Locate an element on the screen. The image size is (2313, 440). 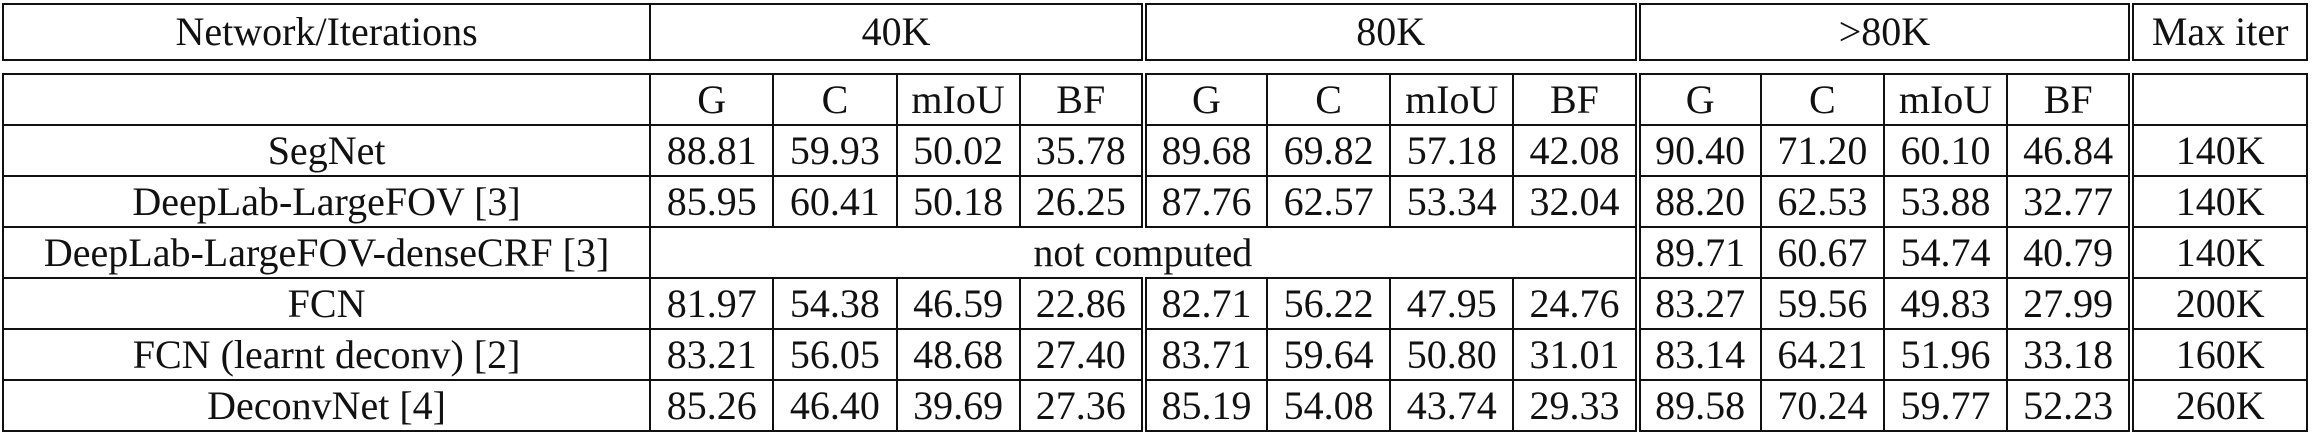
value-cell: 85.95 is located at coordinates (712, 201).